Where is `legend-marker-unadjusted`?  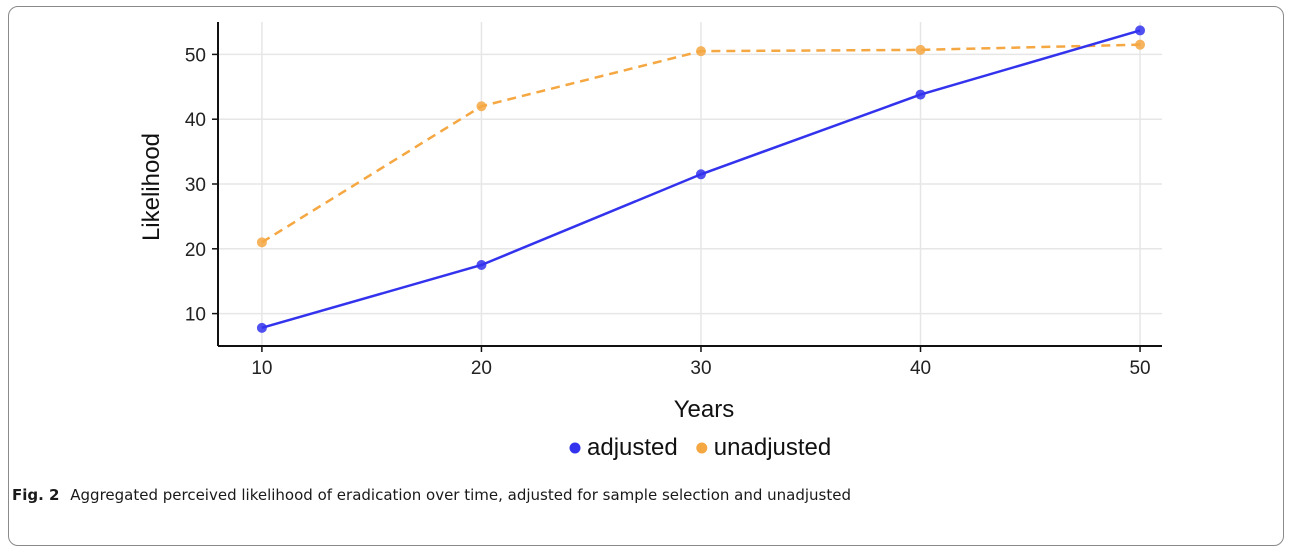 legend-marker-unadjusted is located at coordinates (702, 448).